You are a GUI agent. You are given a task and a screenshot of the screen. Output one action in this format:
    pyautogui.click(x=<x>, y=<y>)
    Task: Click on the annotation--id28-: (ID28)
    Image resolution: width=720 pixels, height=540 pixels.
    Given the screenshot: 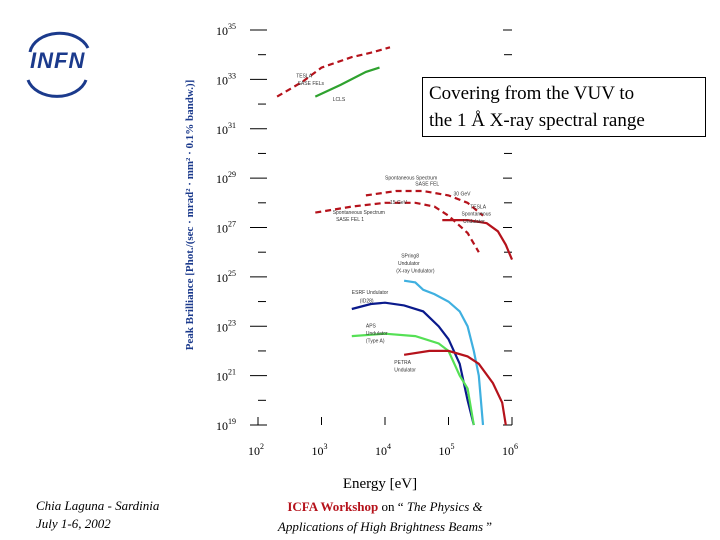 What is the action you would take?
    pyautogui.click(x=367, y=302)
    